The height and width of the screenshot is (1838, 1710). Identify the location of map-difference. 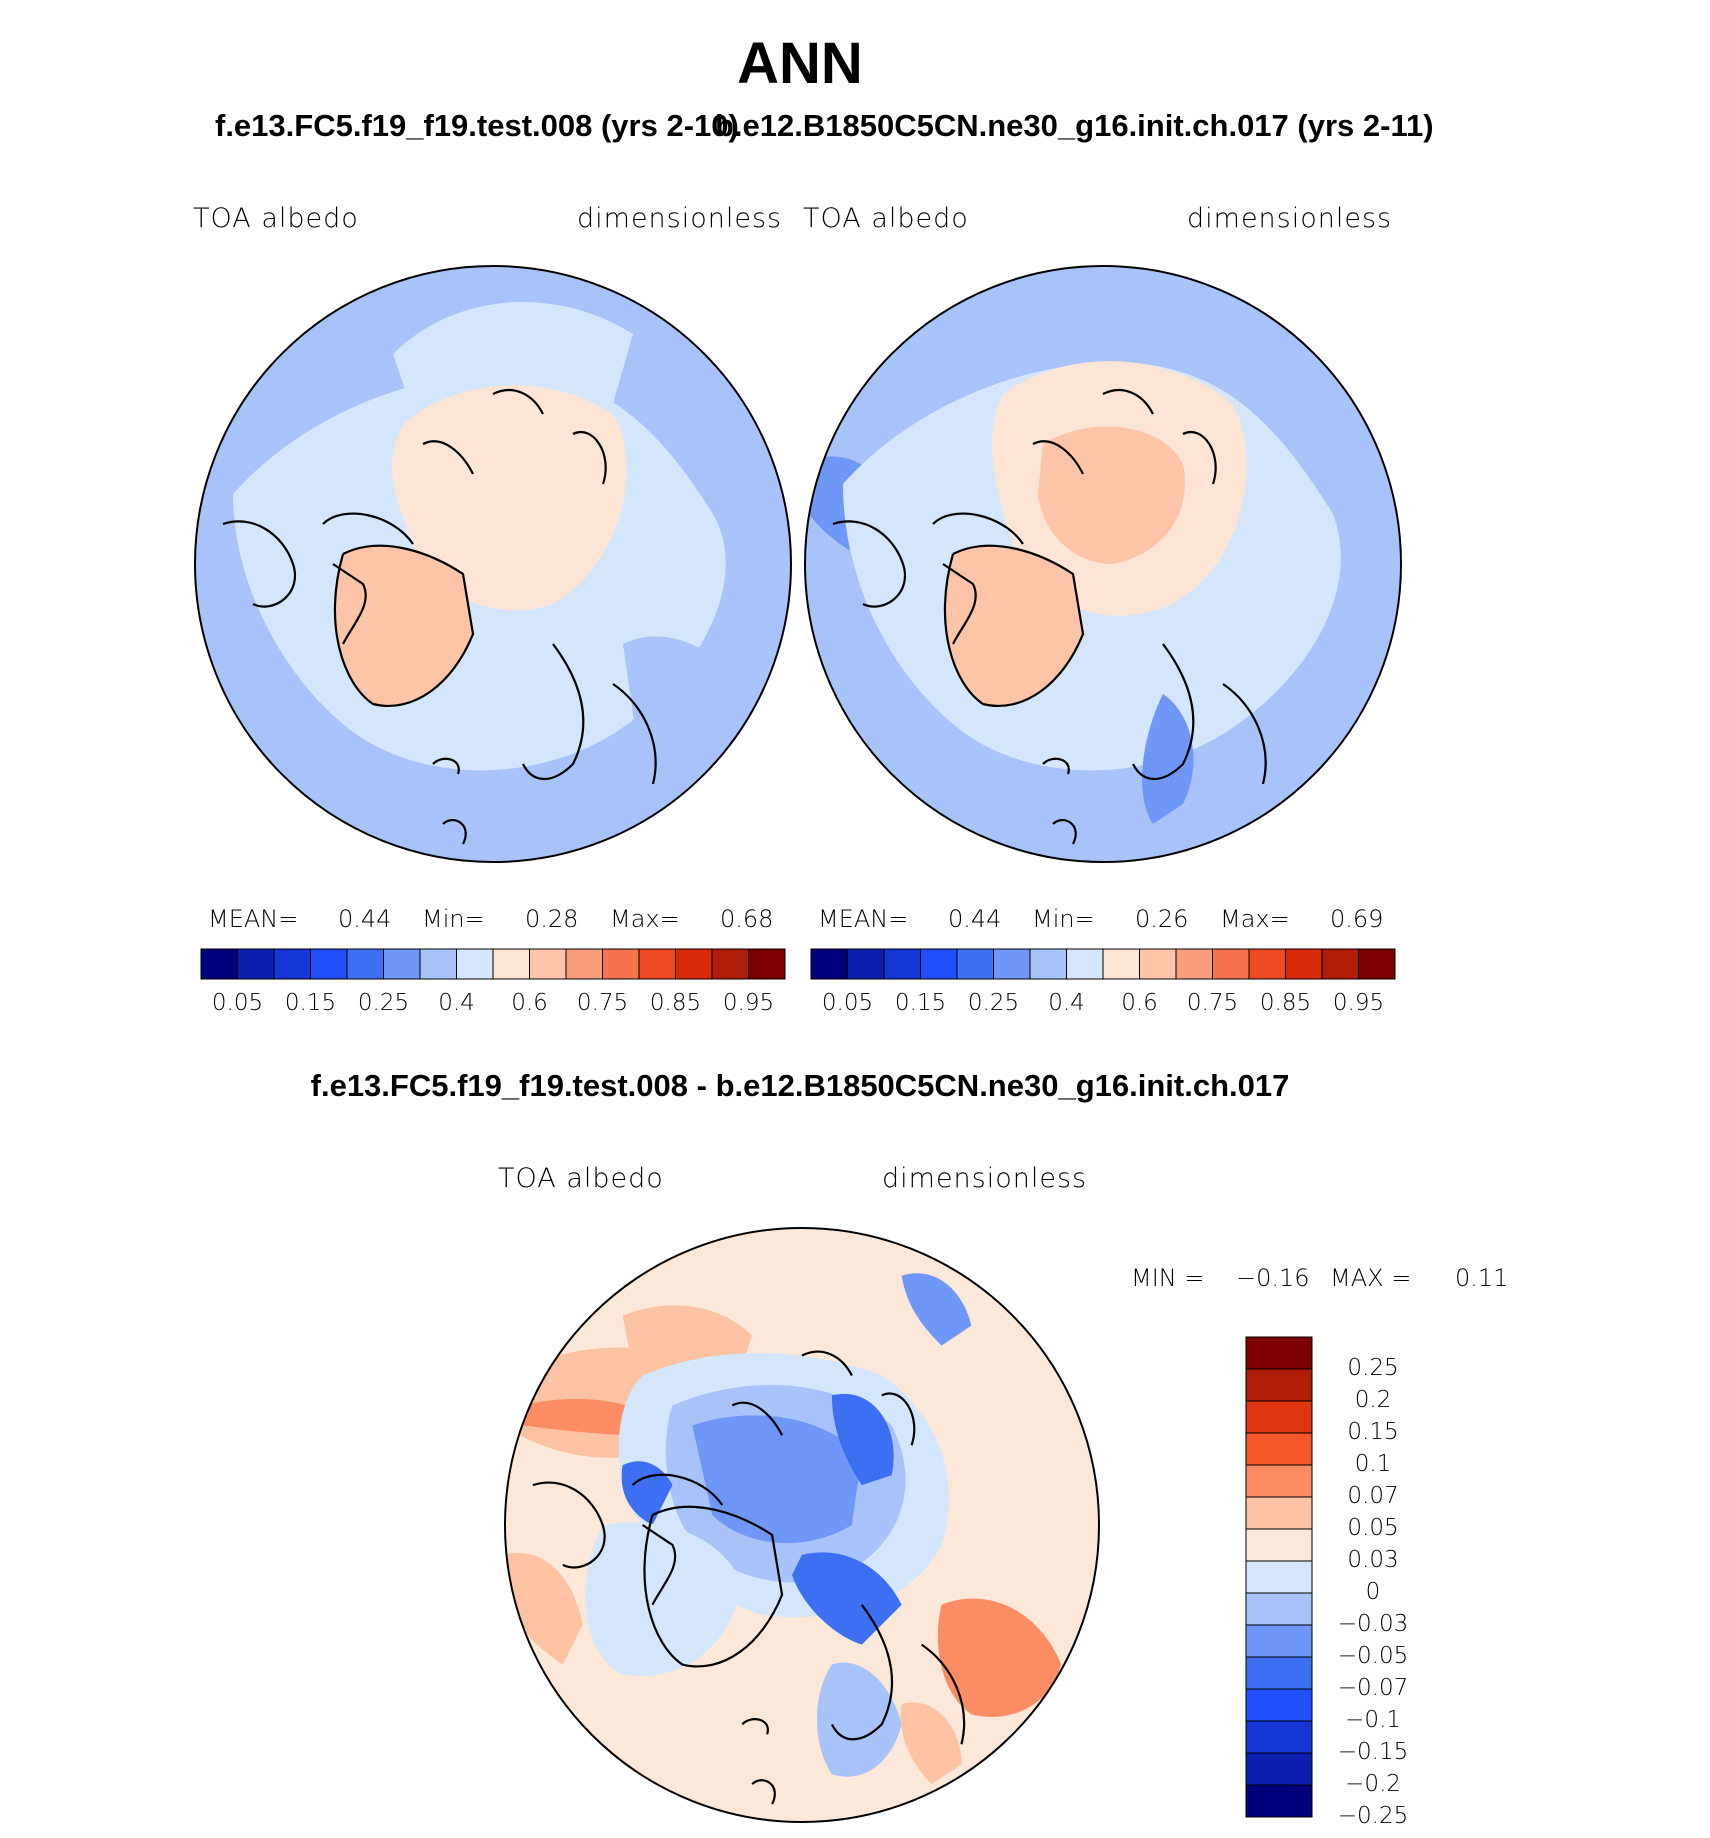
(802, 1525).